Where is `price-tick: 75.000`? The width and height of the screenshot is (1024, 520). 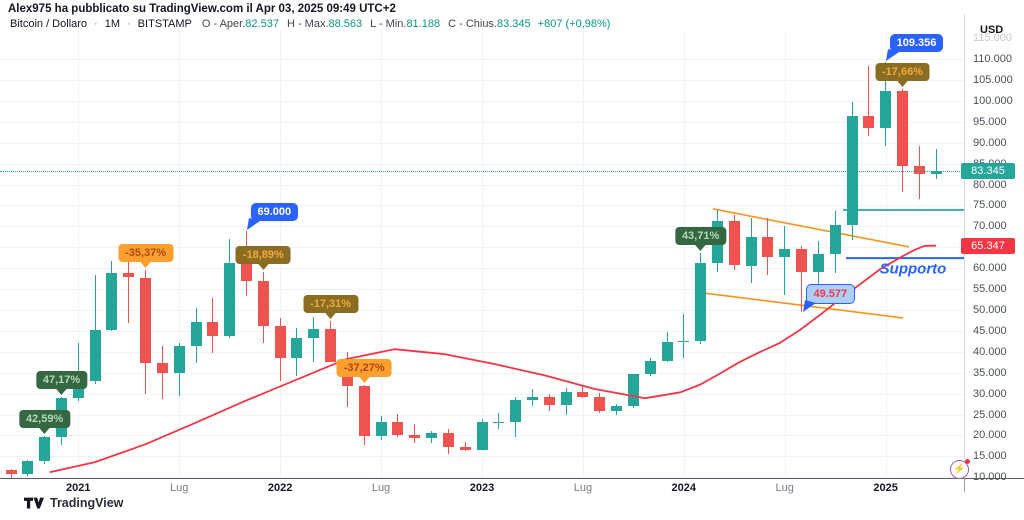
price-tick: 75.000 is located at coordinates (990, 205).